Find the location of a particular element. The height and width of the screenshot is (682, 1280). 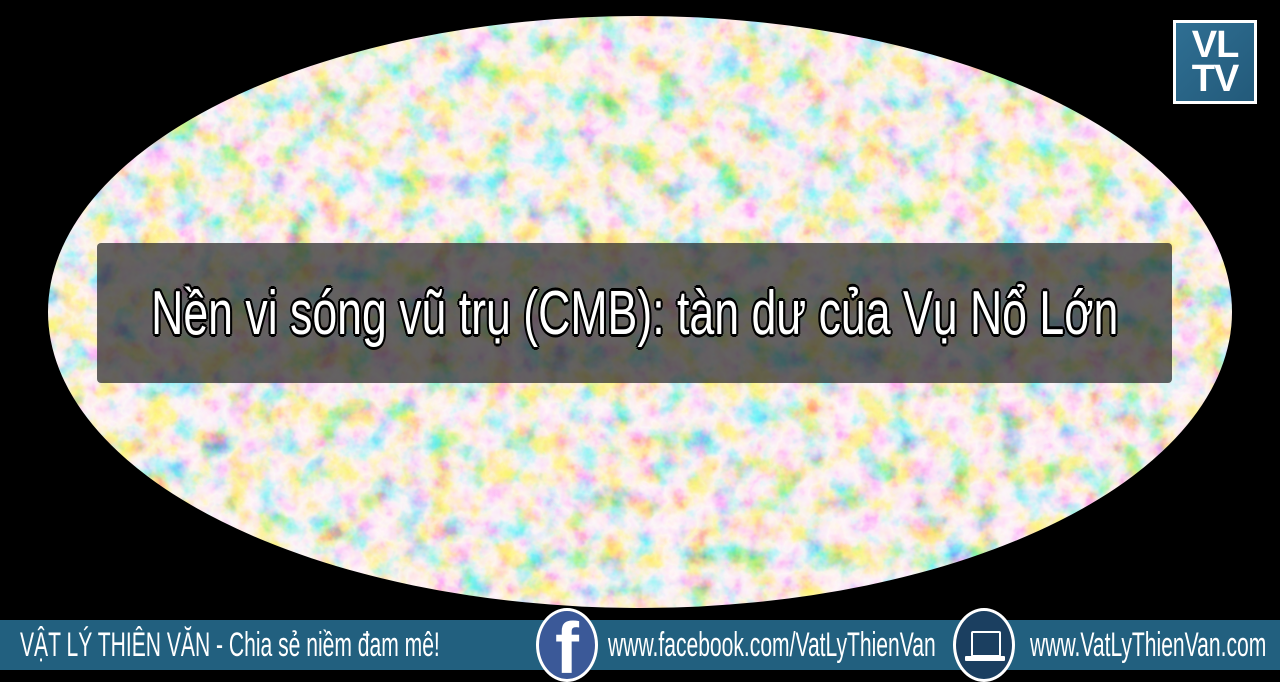

laptop-icon is located at coordinates (984, 645).